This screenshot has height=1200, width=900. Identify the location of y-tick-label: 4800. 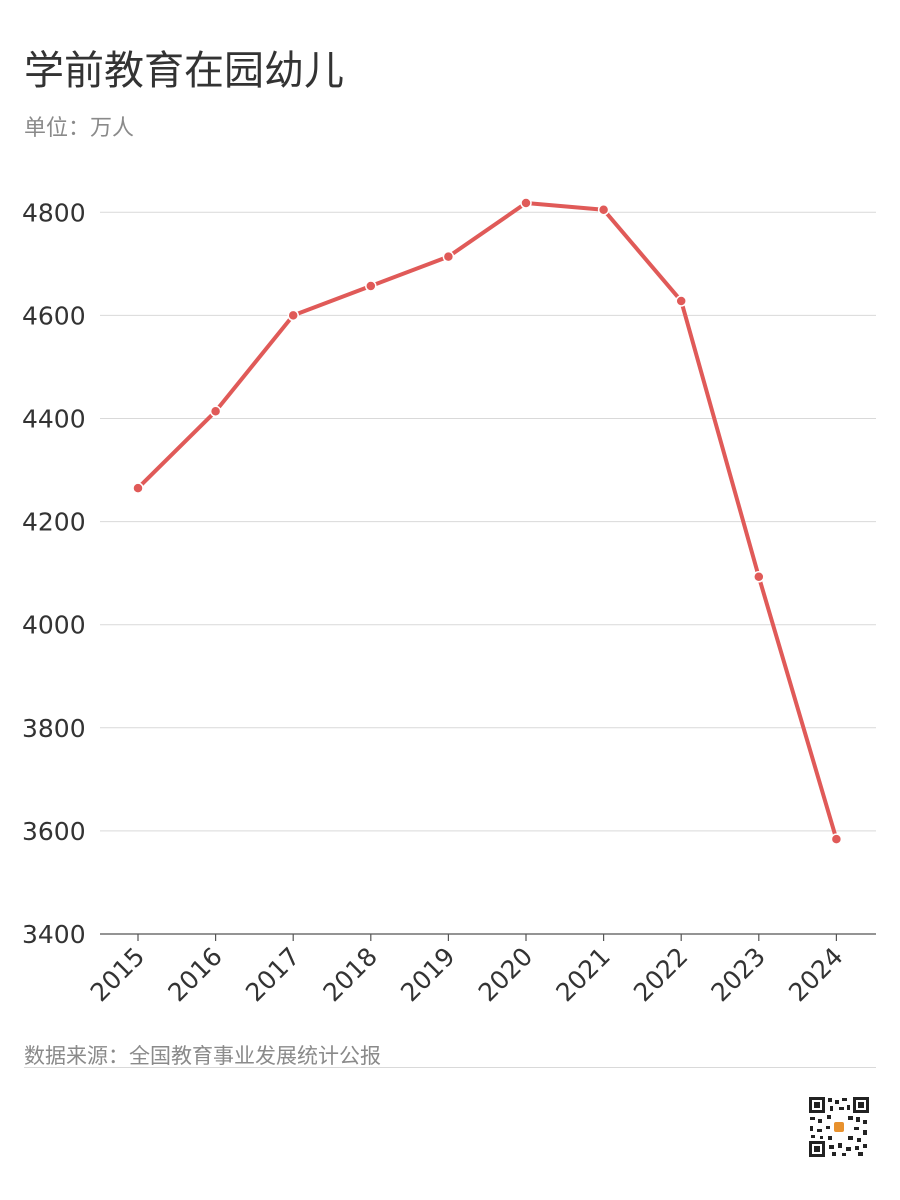
(54, 212).